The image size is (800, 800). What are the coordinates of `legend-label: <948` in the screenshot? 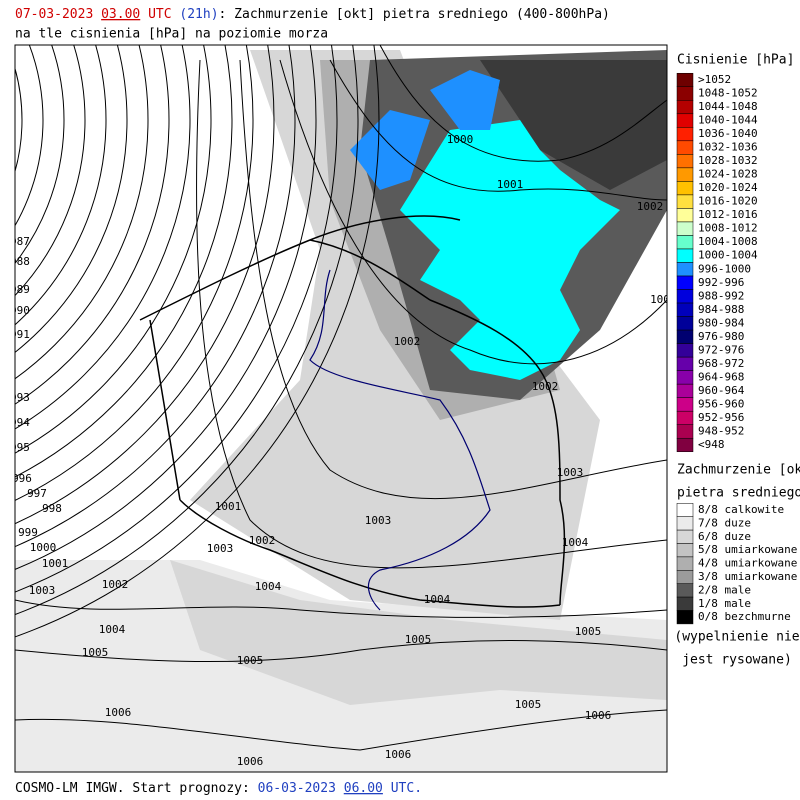 It's located at (711, 444).